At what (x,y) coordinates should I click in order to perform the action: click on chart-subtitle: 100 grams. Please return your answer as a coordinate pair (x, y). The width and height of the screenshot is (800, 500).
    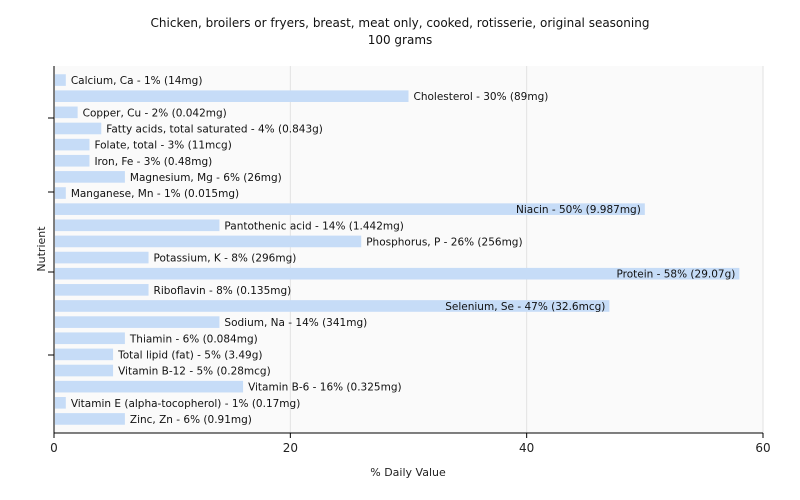
    Looking at the image, I should click on (400, 40).